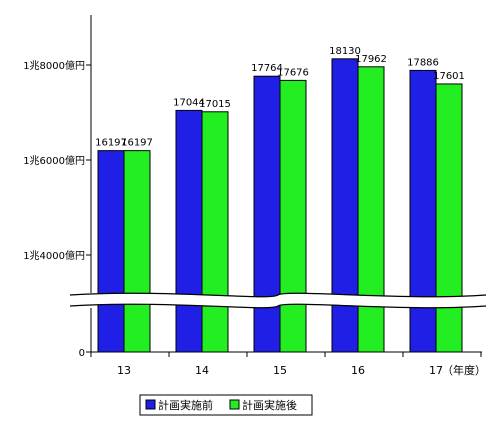 The image size is (500, 427). What do you see at coordinates (449, 76) in the screenshot?
I see `data-label-17-series-2: 17601` at bounding box center [449, 76].